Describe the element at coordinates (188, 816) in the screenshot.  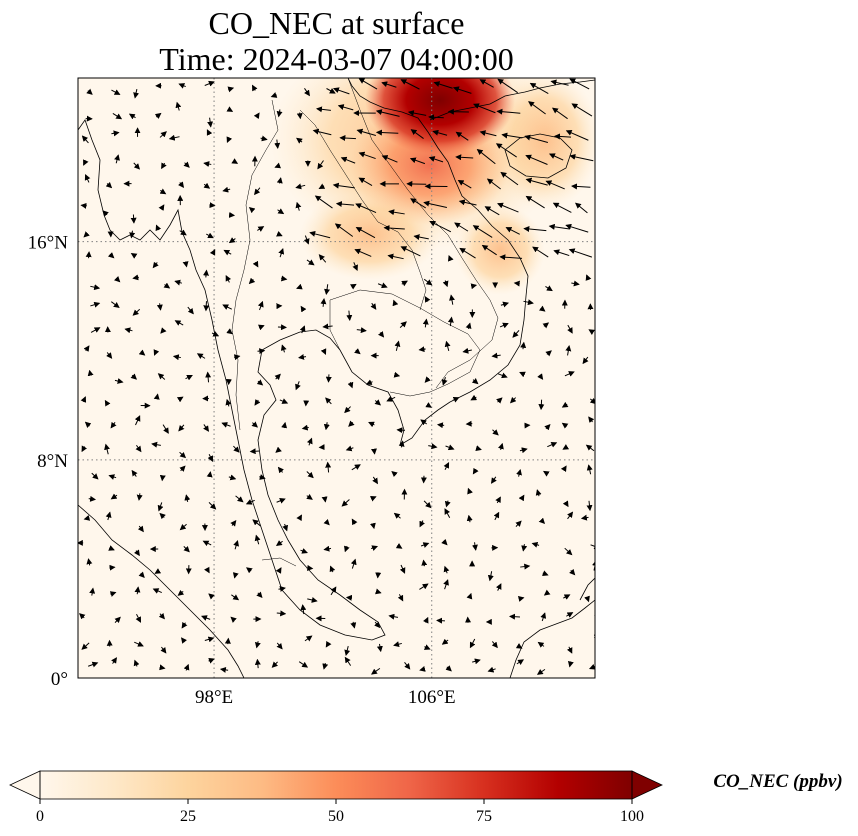
I see `colorbar-tick-label: 25` at that location.